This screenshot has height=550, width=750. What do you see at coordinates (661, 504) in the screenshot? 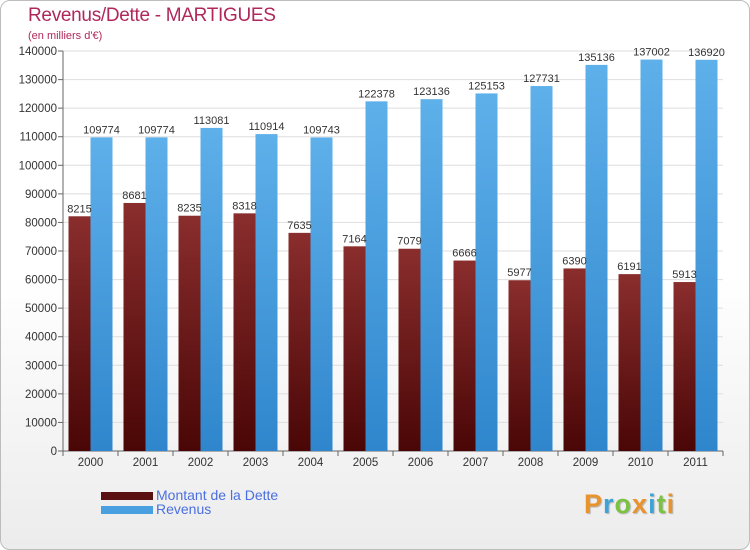
I see `logo-letter: t` at bounding box center [661, 504].